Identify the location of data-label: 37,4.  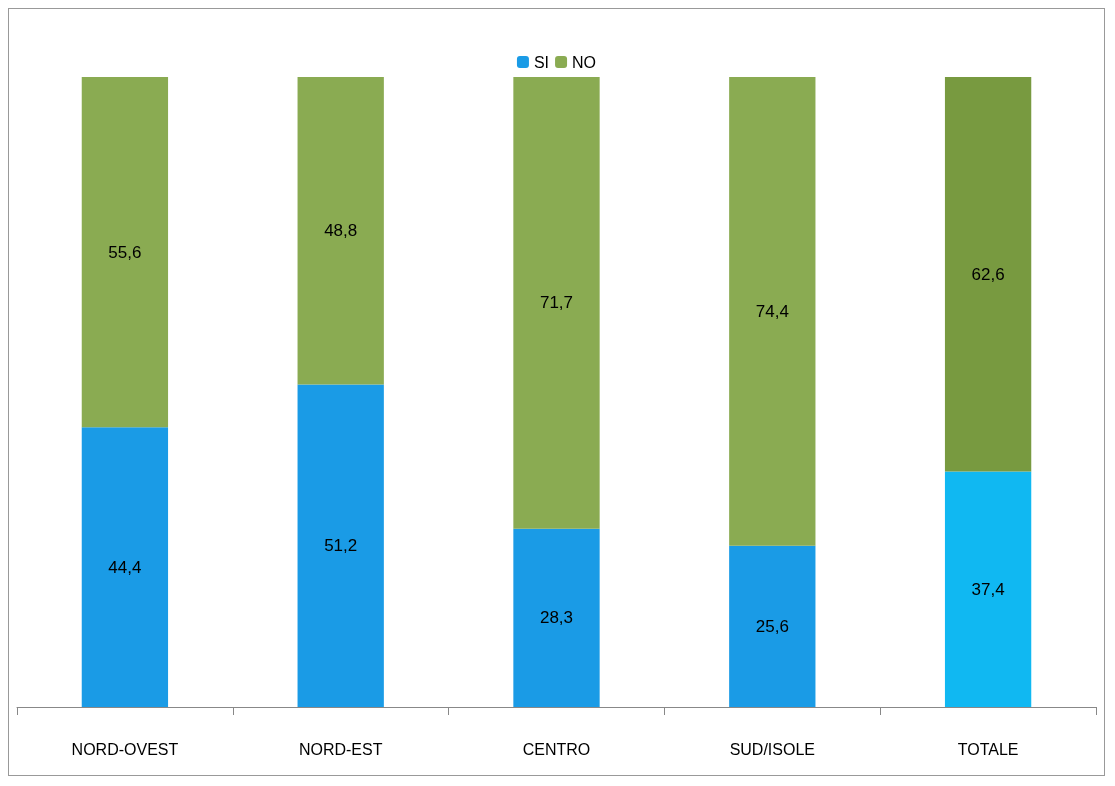
(988, 589).